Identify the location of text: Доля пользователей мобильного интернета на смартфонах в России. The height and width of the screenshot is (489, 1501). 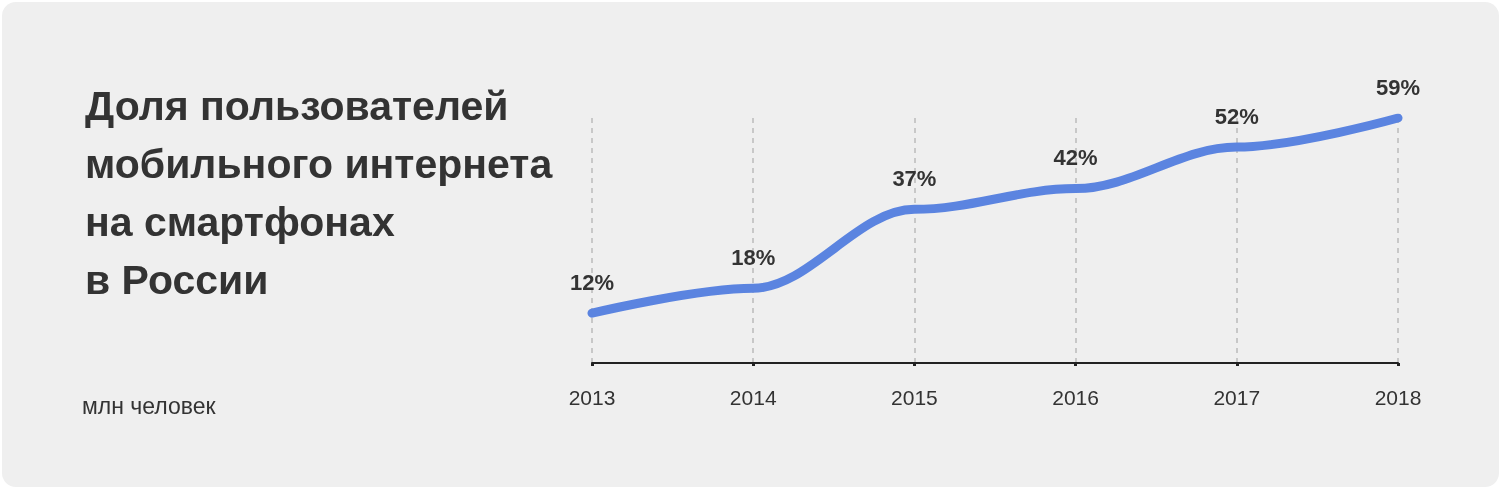
(319, 193).